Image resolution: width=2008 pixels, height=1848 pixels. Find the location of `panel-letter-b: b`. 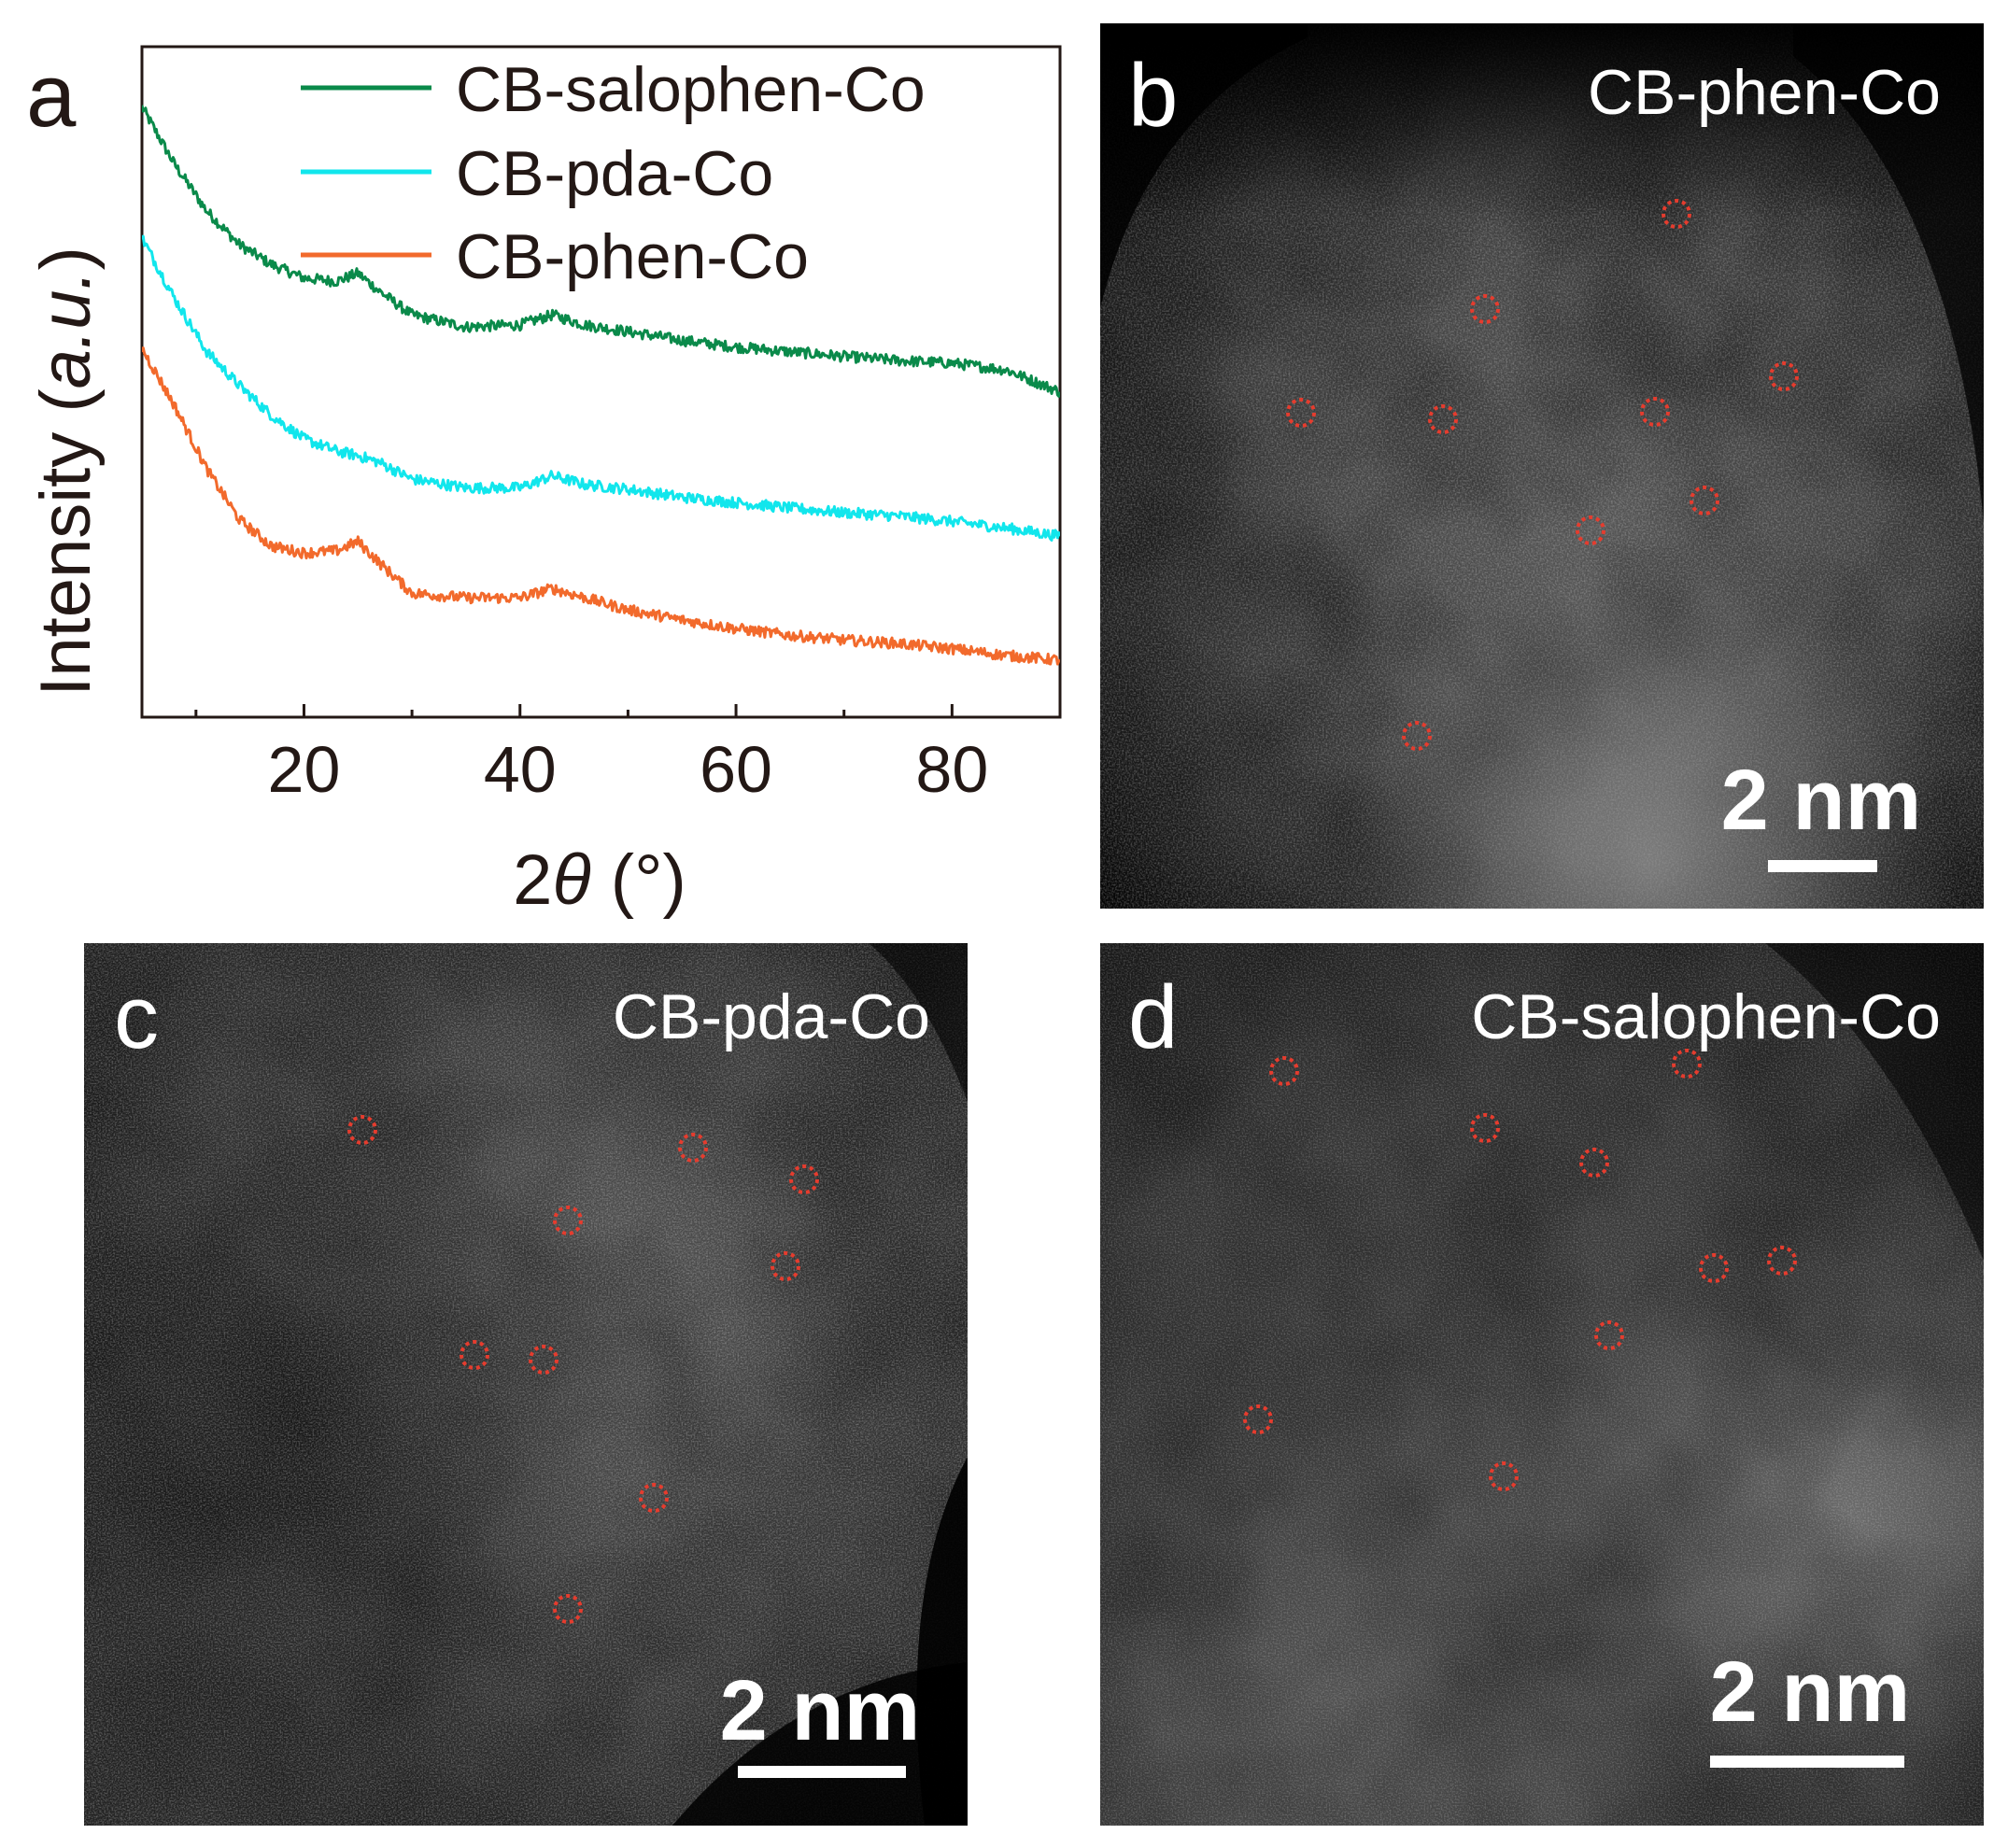

panel-letter-b: b is located at coordinates (1153, 96).